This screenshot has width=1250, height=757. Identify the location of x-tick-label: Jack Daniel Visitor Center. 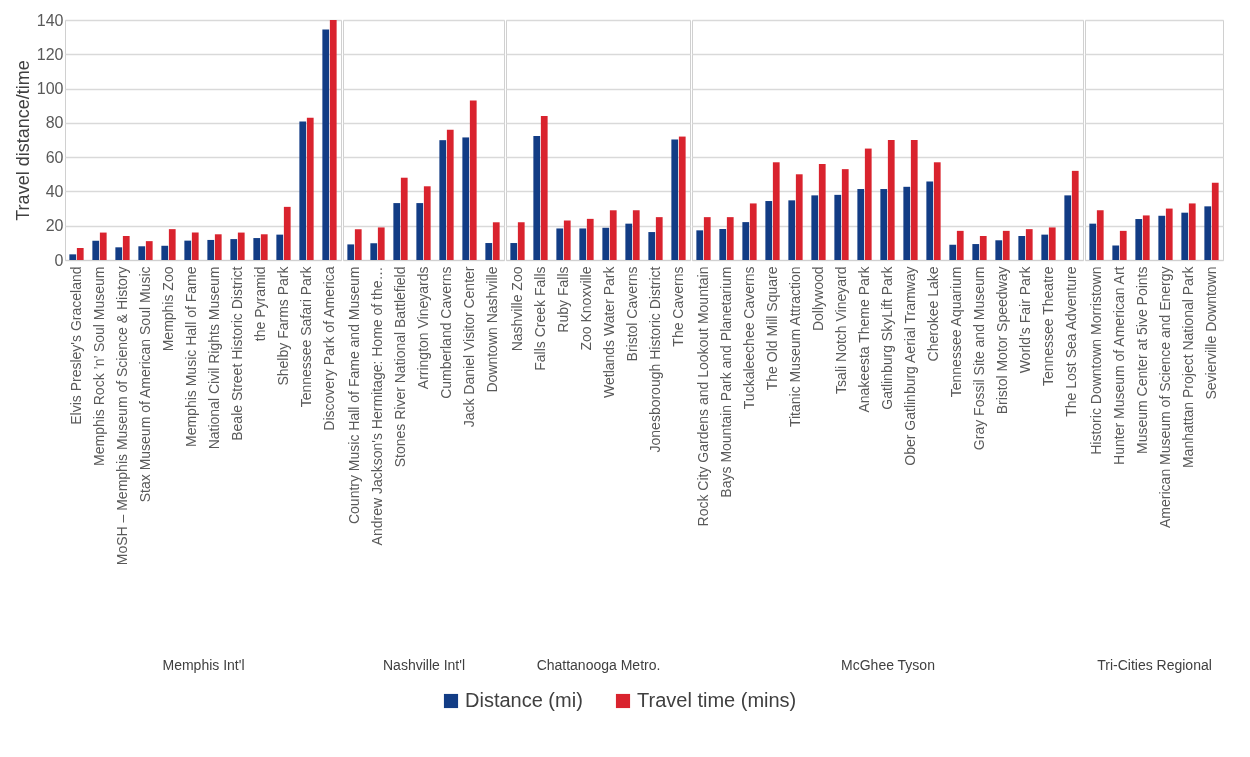
(468, 347).